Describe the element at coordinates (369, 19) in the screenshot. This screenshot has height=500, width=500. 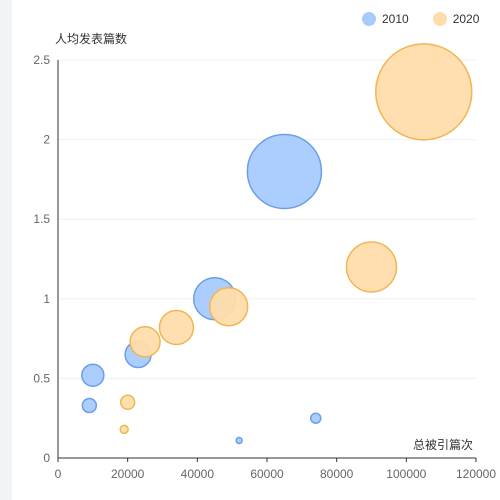
I see `legend-marker-2010` at that location.